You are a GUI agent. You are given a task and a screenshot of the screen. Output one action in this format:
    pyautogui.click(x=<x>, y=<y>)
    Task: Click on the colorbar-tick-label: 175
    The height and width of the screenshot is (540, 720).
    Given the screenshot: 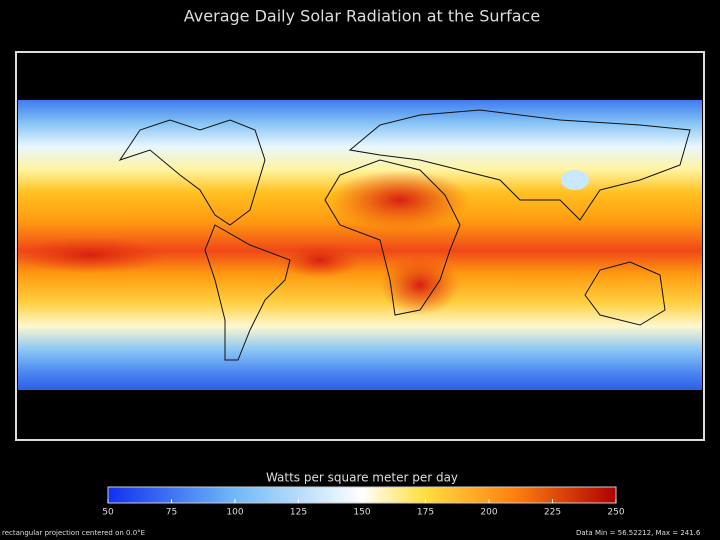 What is the action you would take?
    pyautogui.click(x=425, y=513)
    